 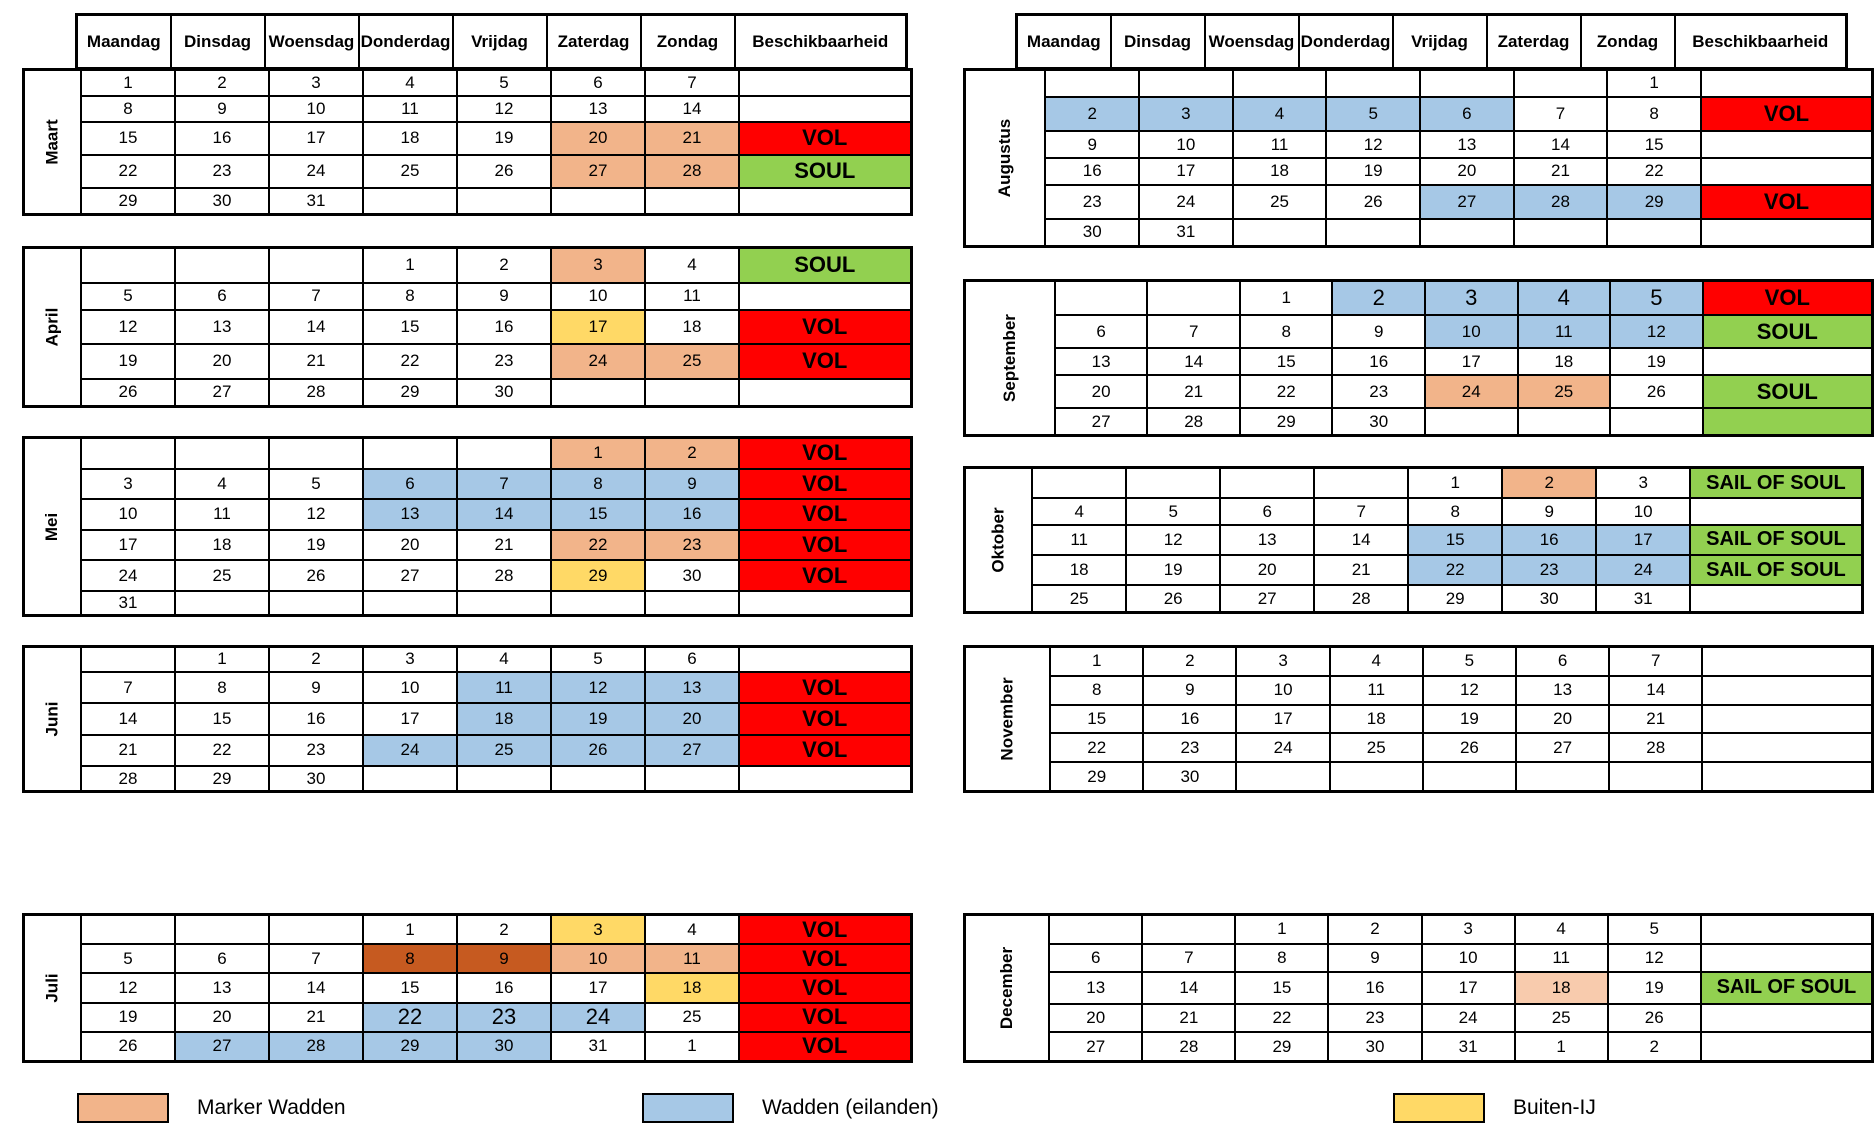 What do you see at coordinates (52, 526) in the screenshot?
I see `month-name: Mei` at bounding box center [52, 526].